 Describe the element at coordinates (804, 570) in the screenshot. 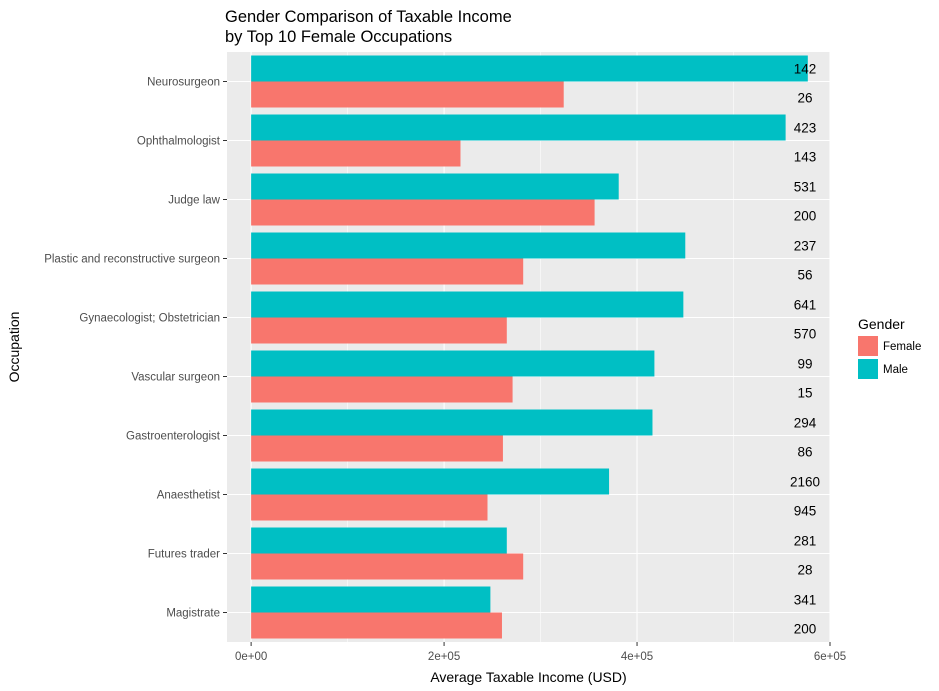

I see `count-label-female: 28` at that location.